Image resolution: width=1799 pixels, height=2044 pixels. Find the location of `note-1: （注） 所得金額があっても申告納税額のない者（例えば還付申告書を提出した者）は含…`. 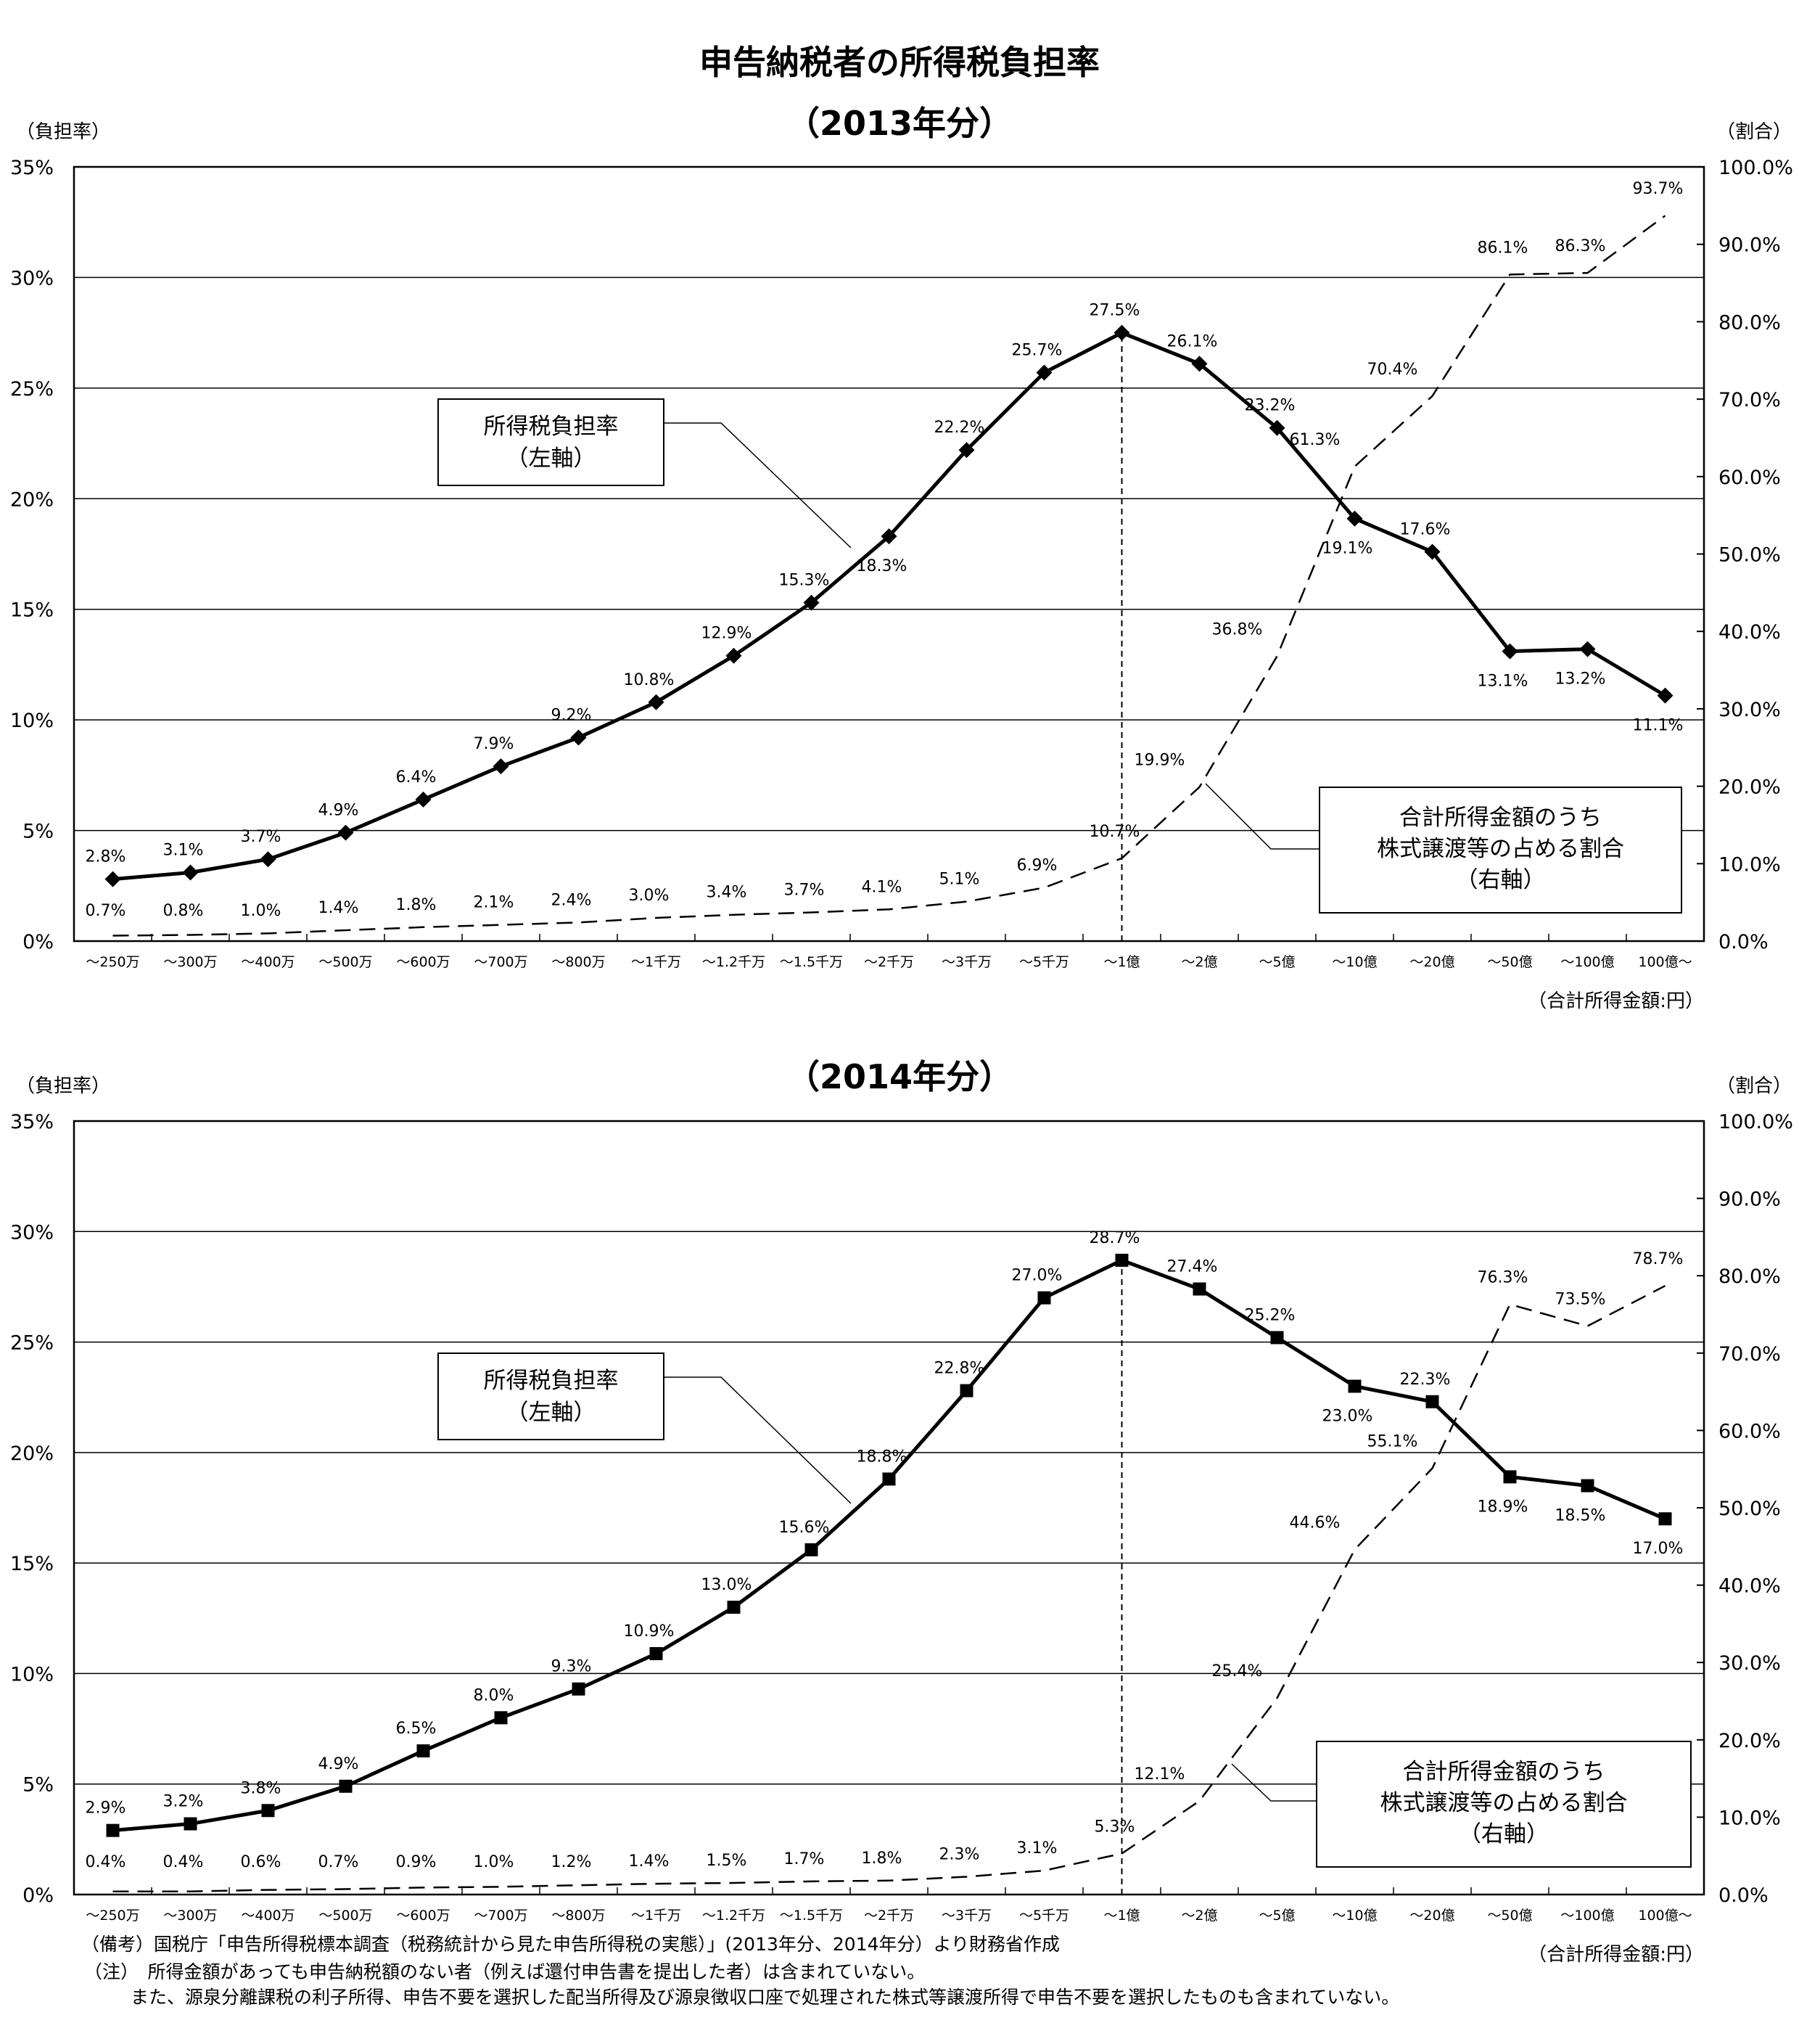

note-1: （注） 所得金額があっても申告納税額のない者（例えば還付申告書を提出した者）は含… is located at coordinates (505, 1971).